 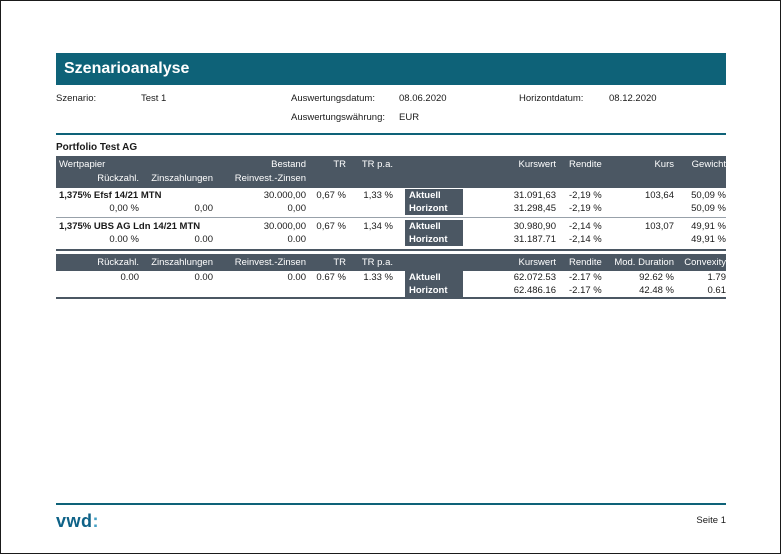 I want to click on summary-bottom-border, so click(x=391, y=298).